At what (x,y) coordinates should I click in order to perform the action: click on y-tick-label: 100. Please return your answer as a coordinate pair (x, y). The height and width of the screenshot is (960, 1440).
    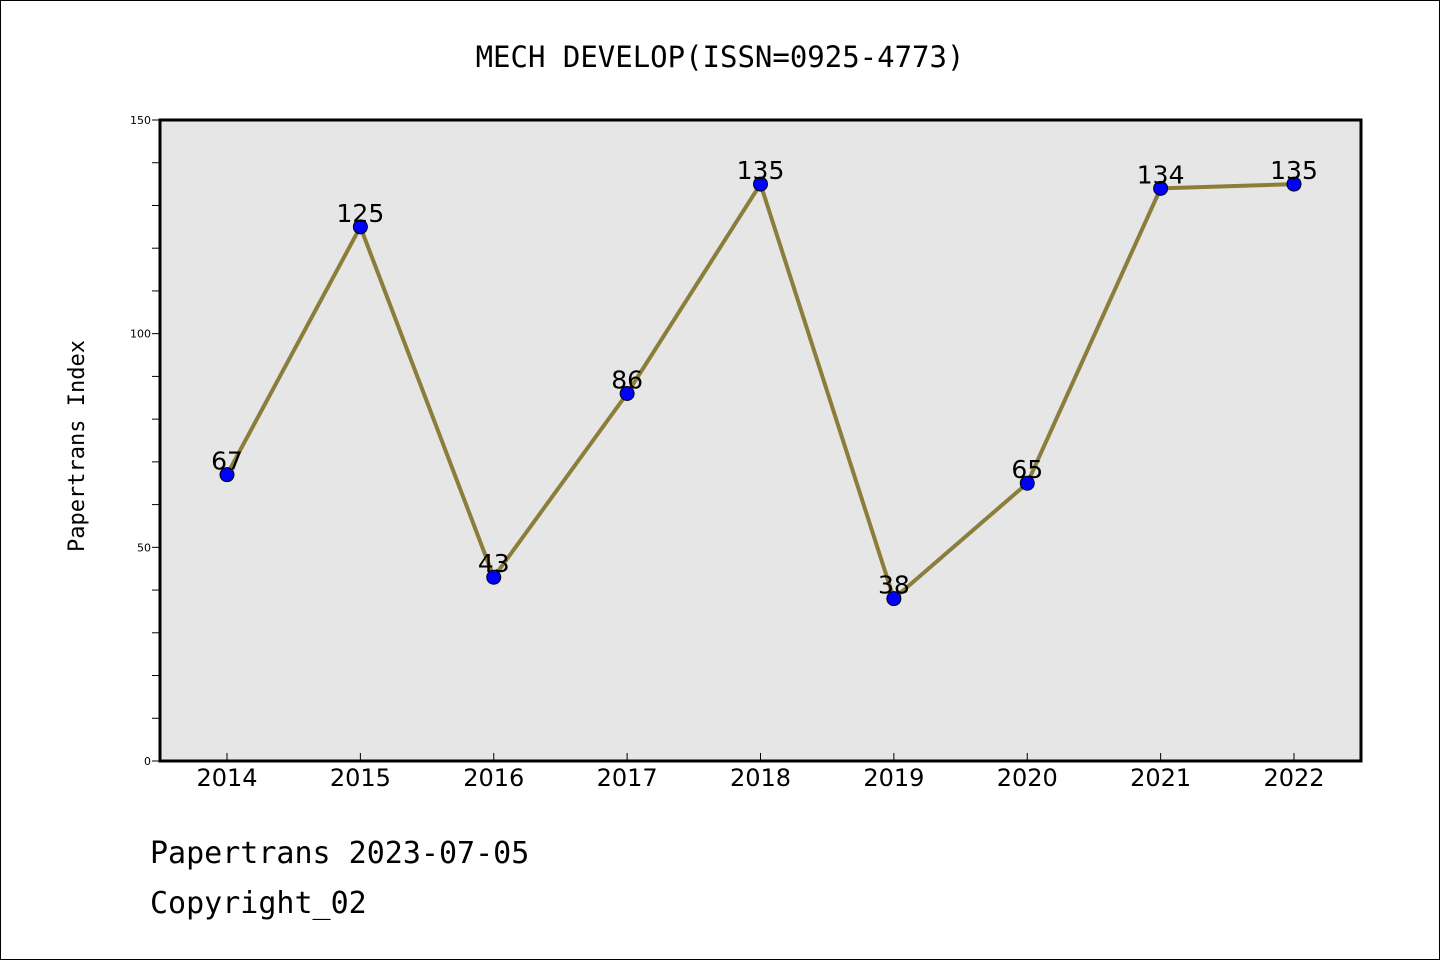
    Looking at the image, I should click on (140, 334).